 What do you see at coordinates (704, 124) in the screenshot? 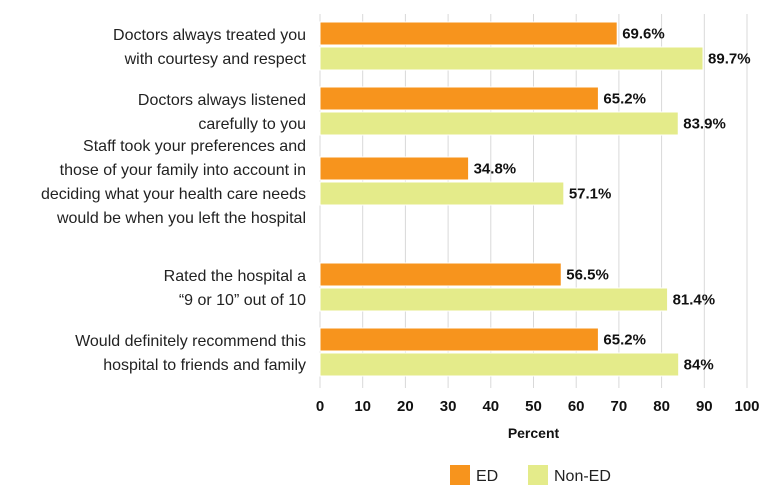
I see `value-label-non-ed: 83.9%` at bounding box center [704, 124].